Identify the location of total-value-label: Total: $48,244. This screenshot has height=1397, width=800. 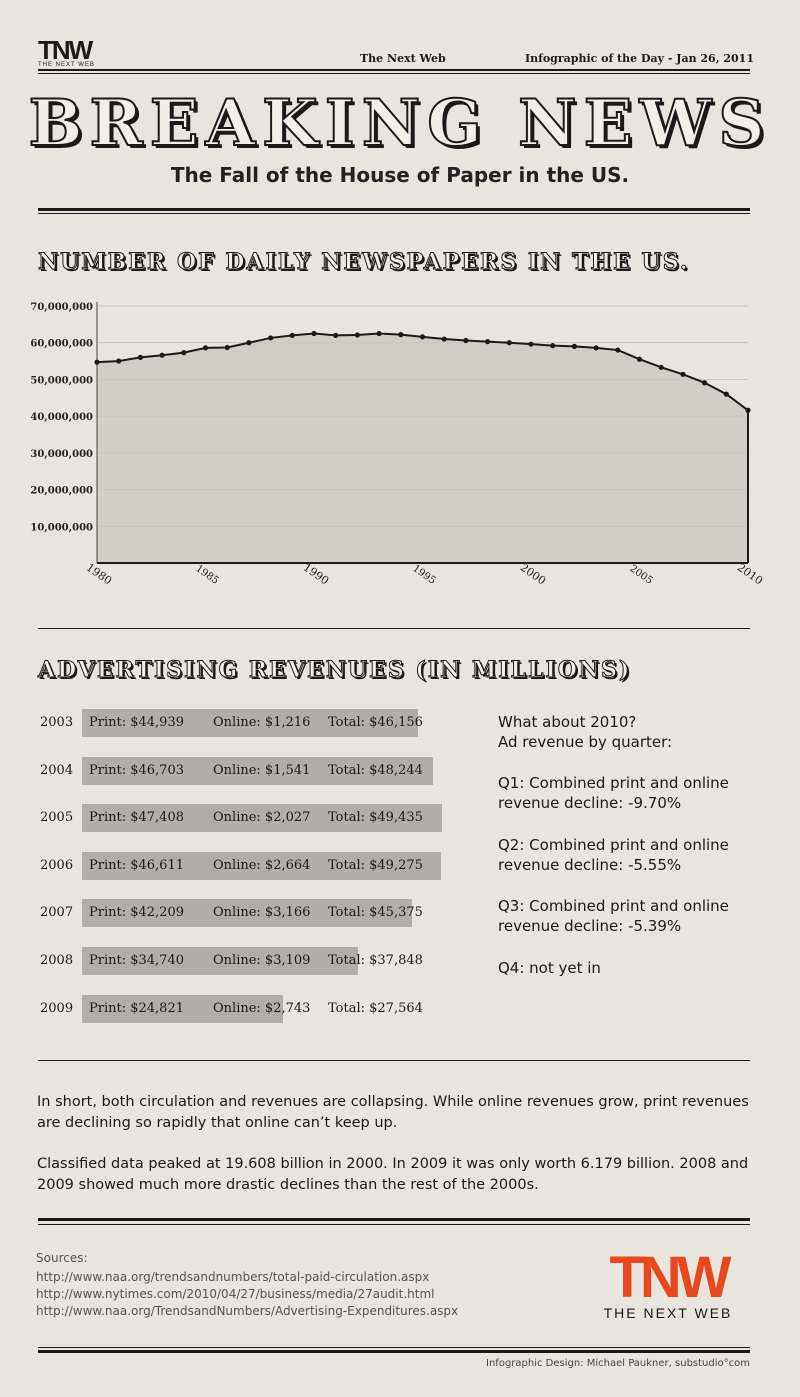
(375, 770).